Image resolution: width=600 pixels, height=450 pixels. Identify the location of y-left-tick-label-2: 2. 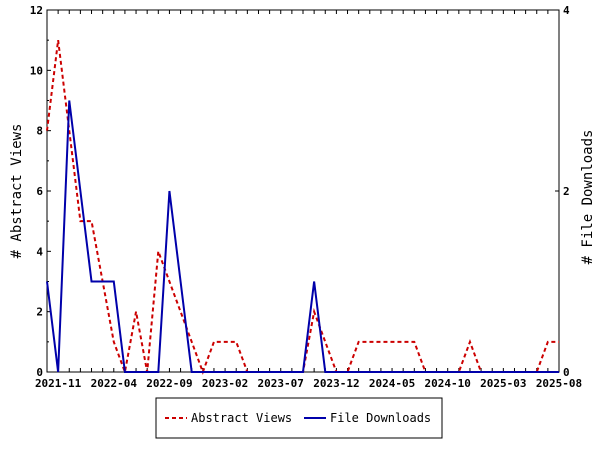
(39, 312).